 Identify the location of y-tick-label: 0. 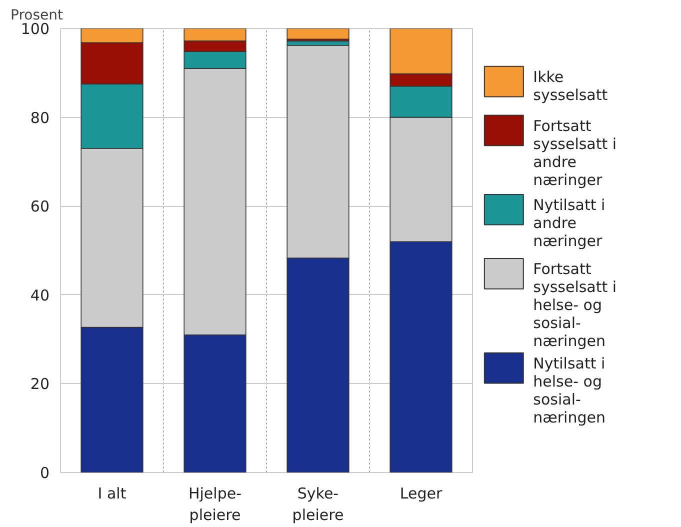
(45, 473).